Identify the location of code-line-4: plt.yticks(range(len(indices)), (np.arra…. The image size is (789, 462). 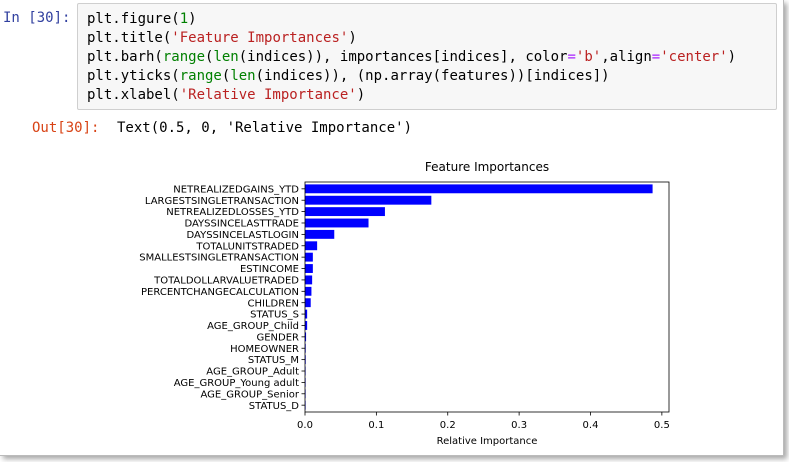
(348, 76).